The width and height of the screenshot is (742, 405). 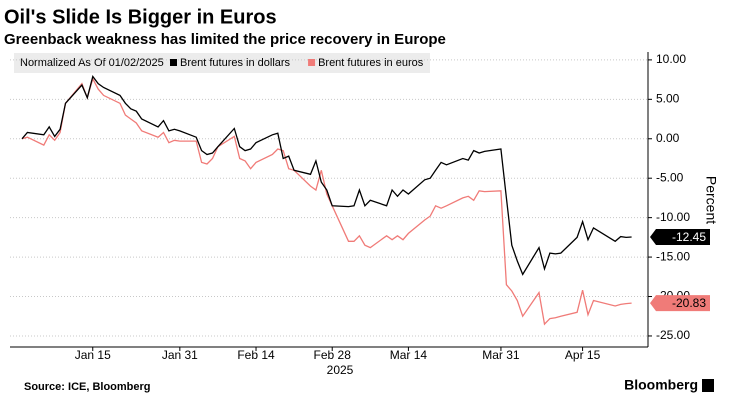 I want to click on brand: Bloomberg, so click(x=661, y=385).